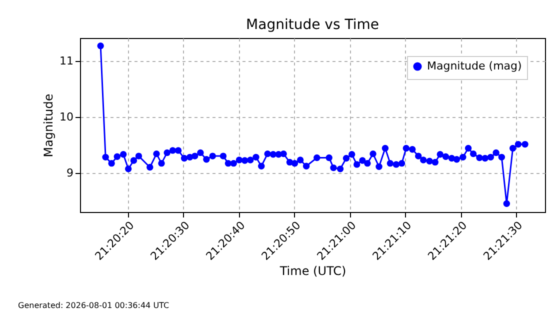  What do you see at coordinates (474, 66) in the screenshot?
I see `legend-label: Magnitude (mag)` at bounding box center [474, 66].